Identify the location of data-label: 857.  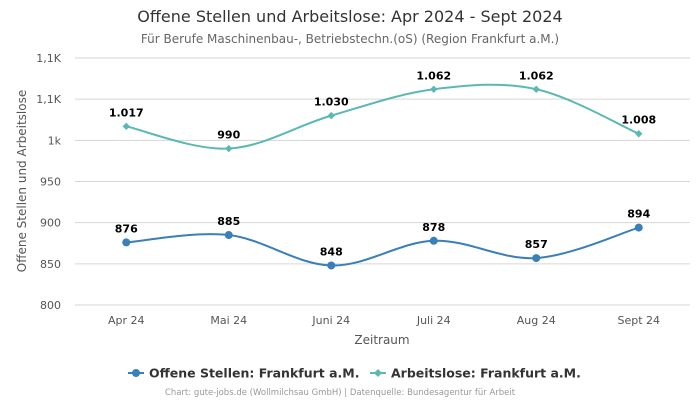
(536, 244).